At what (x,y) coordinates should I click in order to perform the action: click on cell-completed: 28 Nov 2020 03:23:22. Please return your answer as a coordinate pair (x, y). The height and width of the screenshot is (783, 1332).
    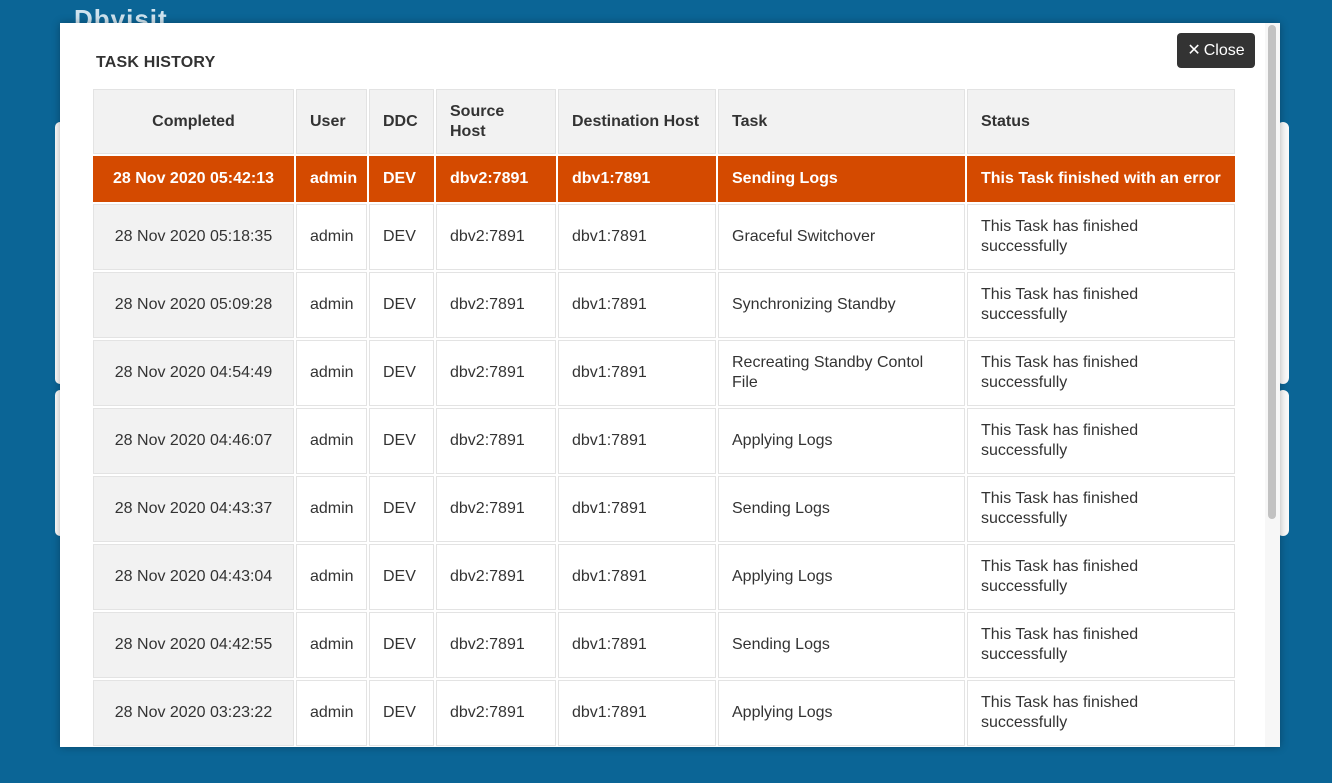
    Looking at the image, I should click on (193, 713).